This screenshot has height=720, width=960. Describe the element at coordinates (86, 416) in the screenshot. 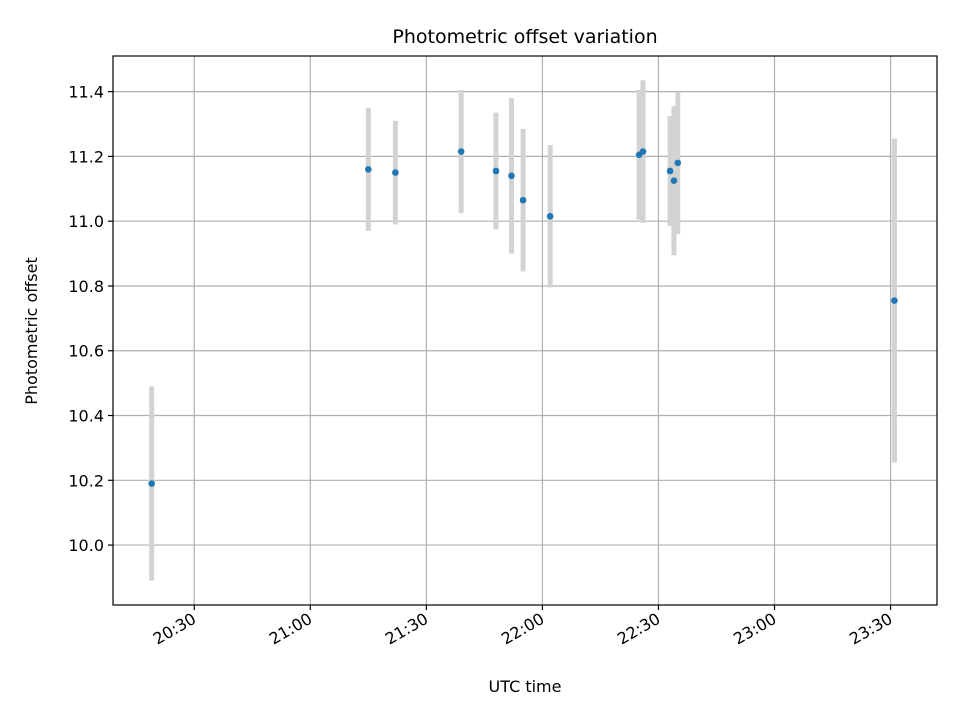

I see `y-tick-label: 10.4` at that location.